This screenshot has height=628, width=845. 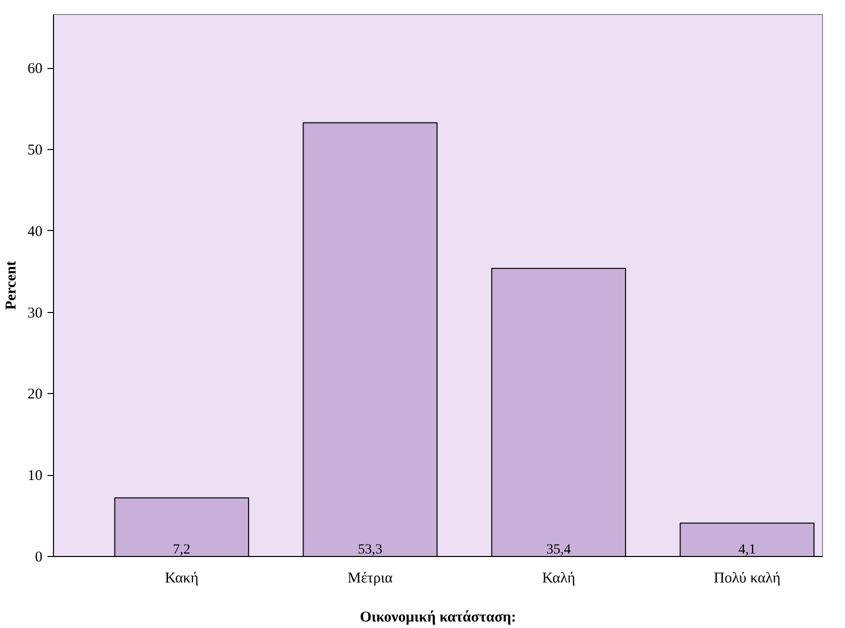 What do you see at coordinates (12, 285) in the screenshot?
I see `y-axis-title: Percent` at bounding box center [12, 285].